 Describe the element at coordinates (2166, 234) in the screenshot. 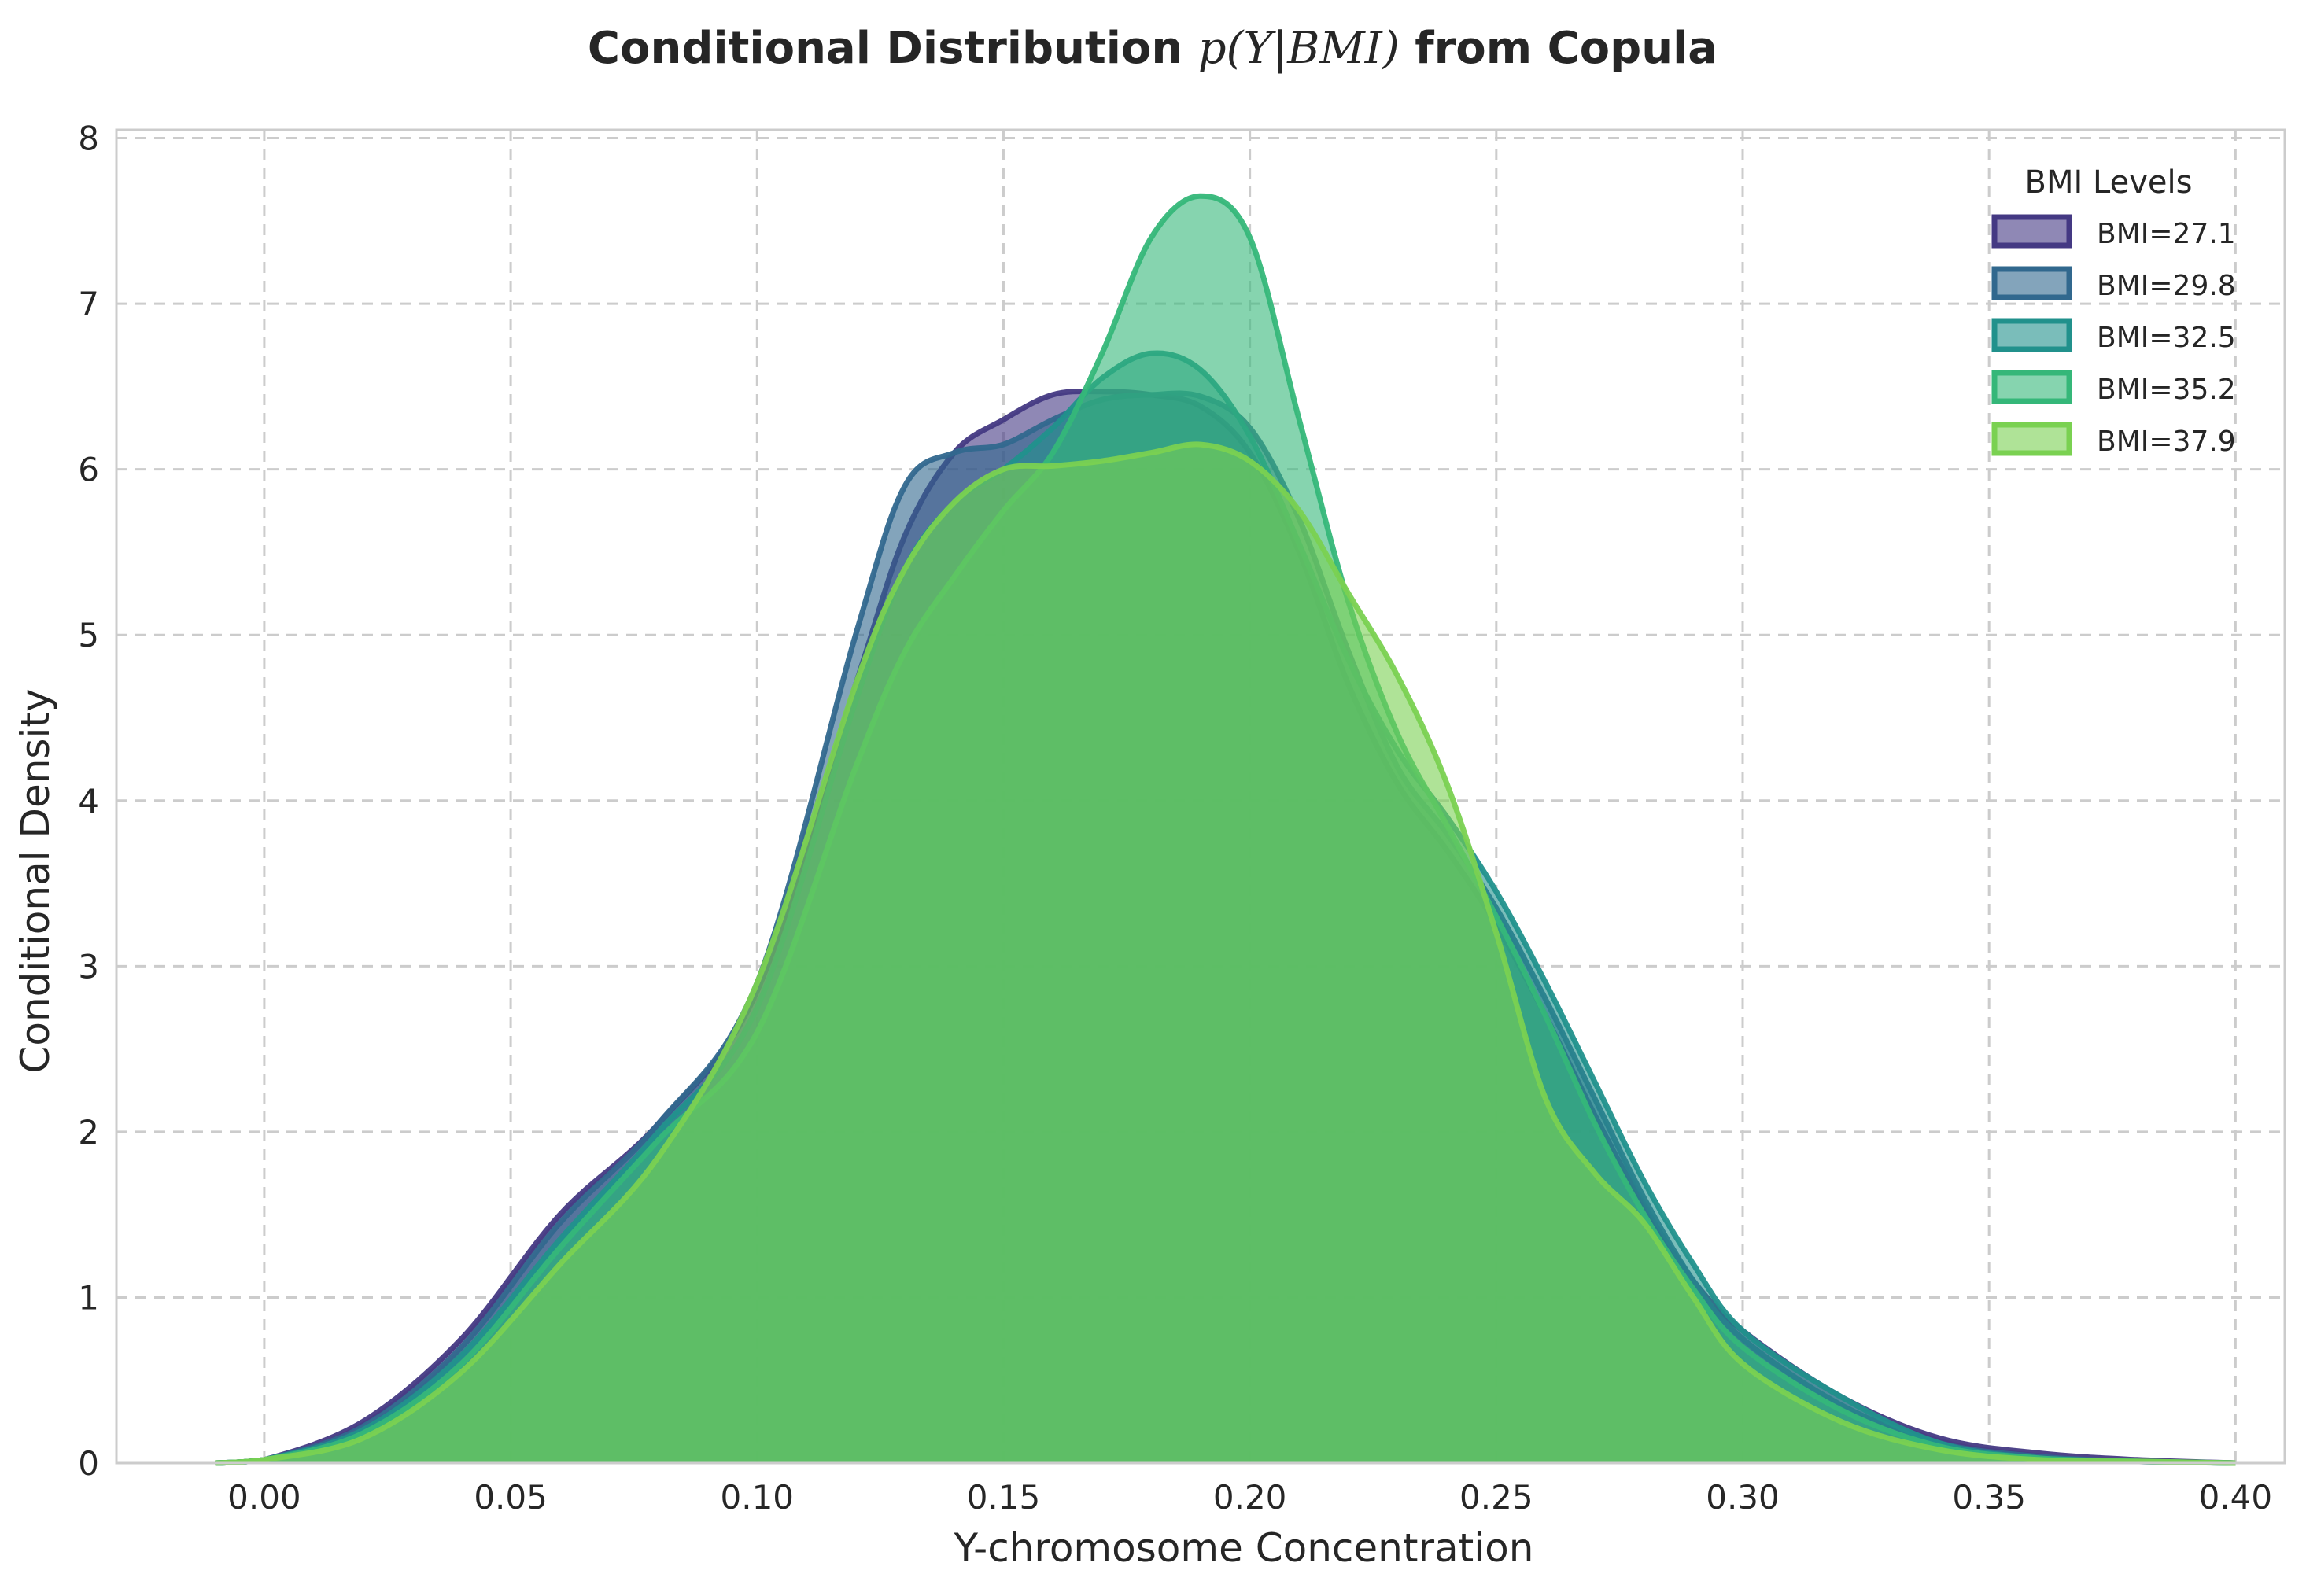

I see `legend-label-series-1: BMI=27.1` at that location.